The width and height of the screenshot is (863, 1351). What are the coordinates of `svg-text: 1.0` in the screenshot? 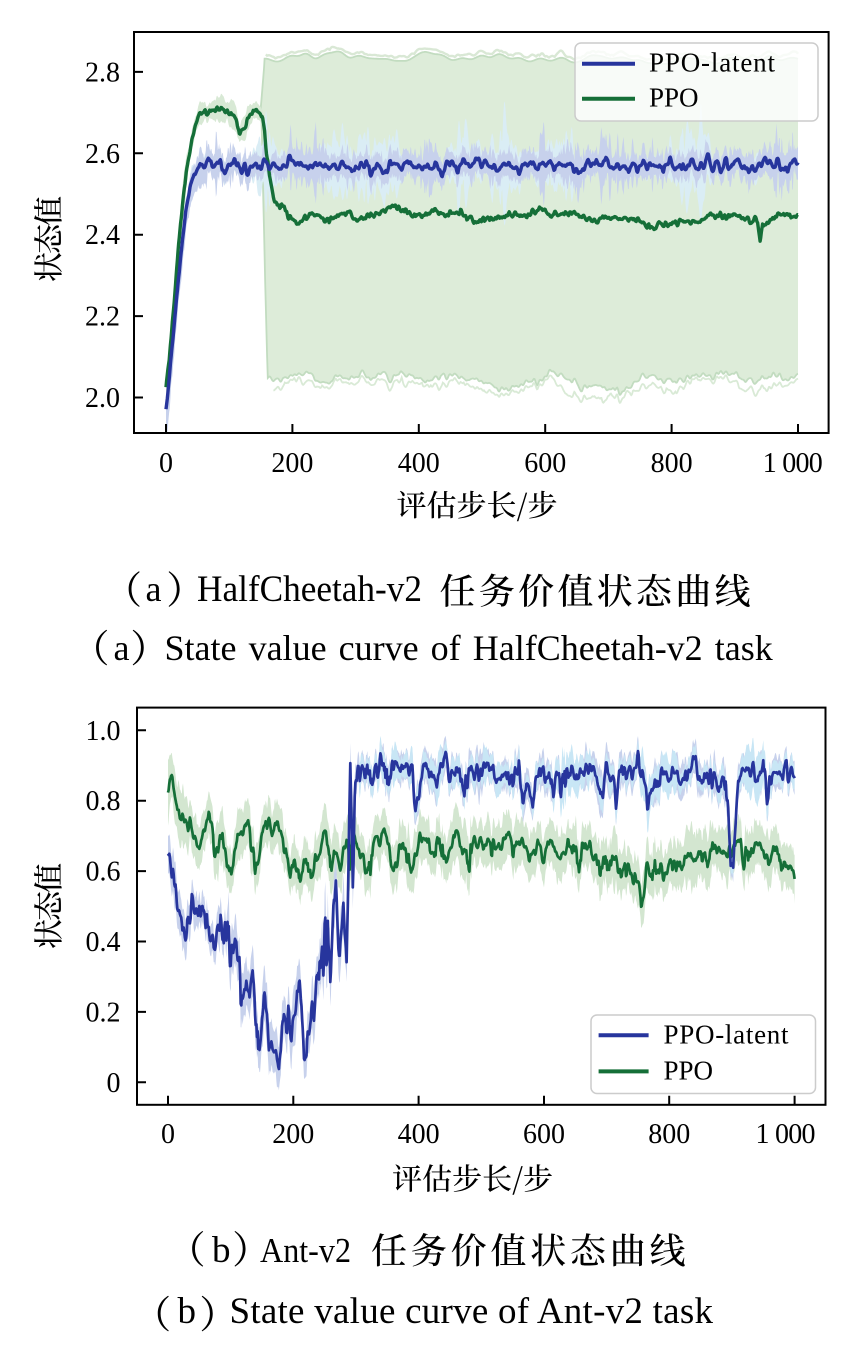 It's located at (103, 731).